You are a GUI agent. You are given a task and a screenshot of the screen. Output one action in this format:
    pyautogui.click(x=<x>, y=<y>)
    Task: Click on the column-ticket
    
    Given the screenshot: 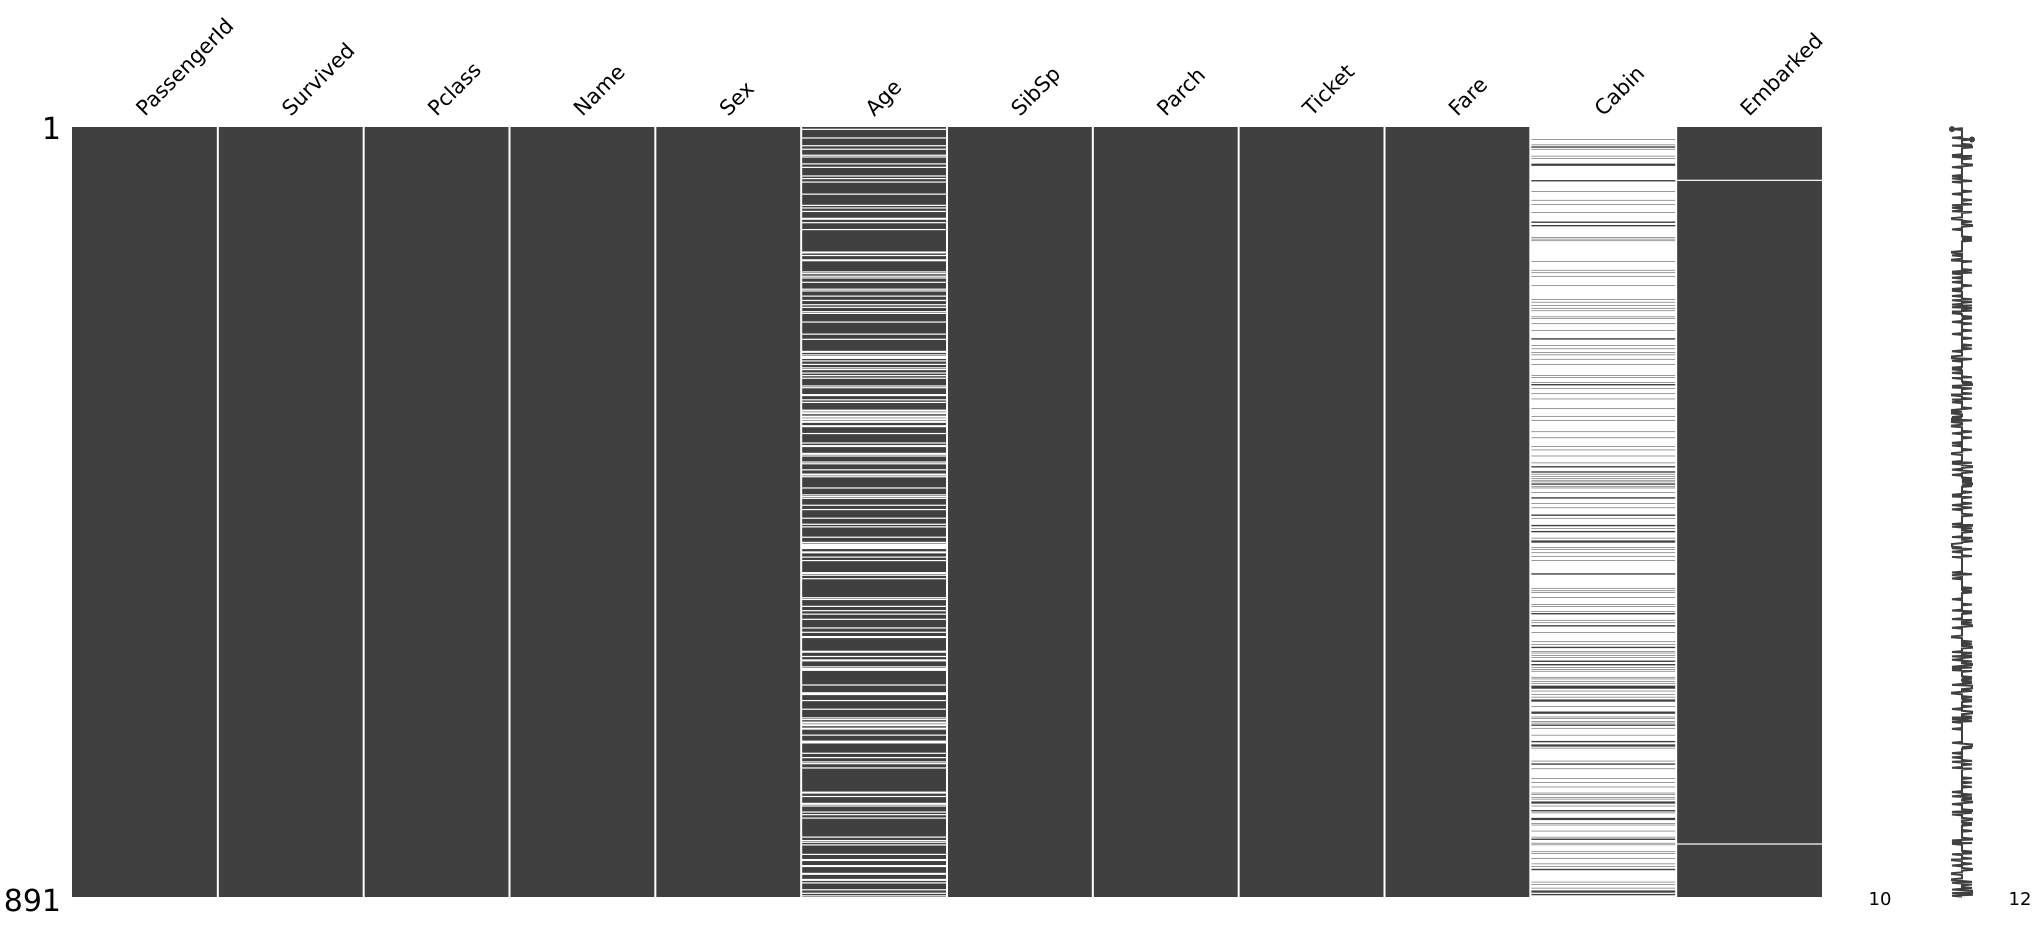 What is the action you would take?
    pyautogui.click(x=1311, y=512)
    